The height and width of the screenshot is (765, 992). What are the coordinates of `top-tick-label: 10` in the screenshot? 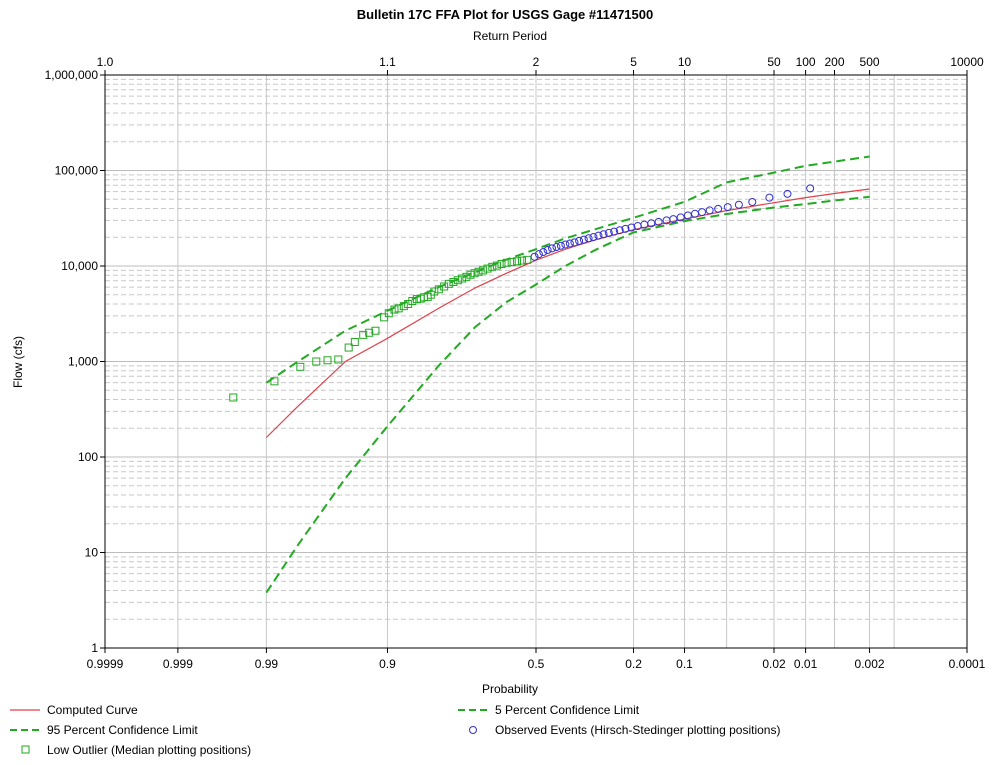 It's located at (685, 62).